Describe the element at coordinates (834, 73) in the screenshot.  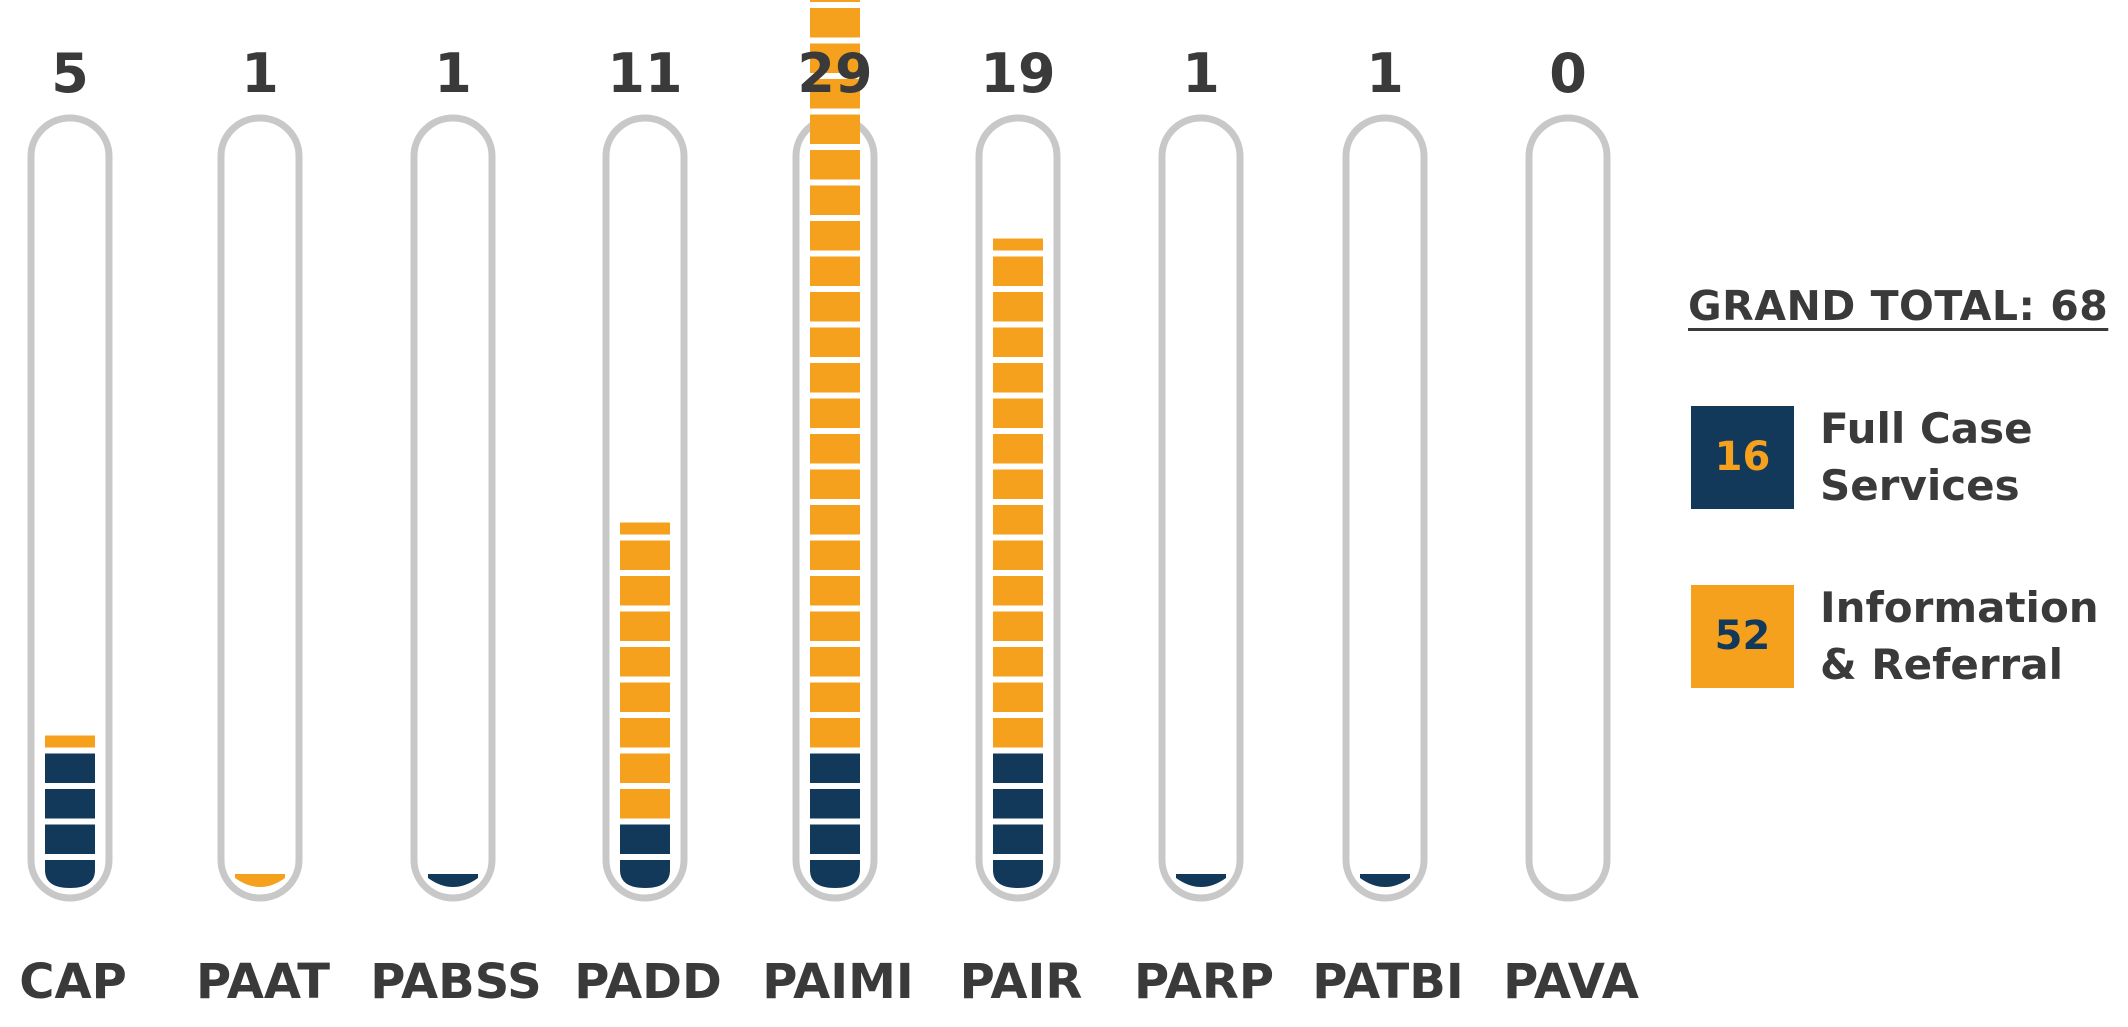
I see `count-label-paimi: 29` at that location.